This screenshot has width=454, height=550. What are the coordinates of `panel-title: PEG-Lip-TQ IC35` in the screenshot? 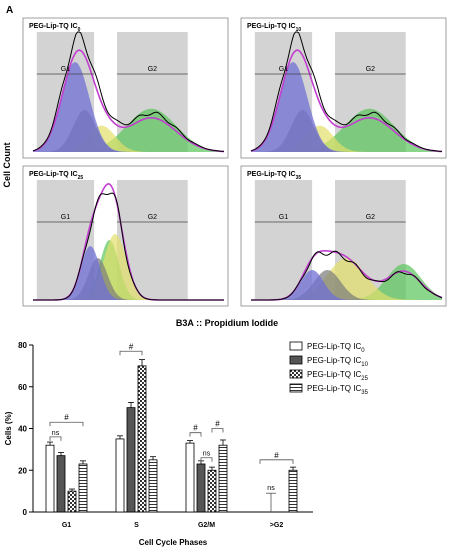 It's located at (274, 176).